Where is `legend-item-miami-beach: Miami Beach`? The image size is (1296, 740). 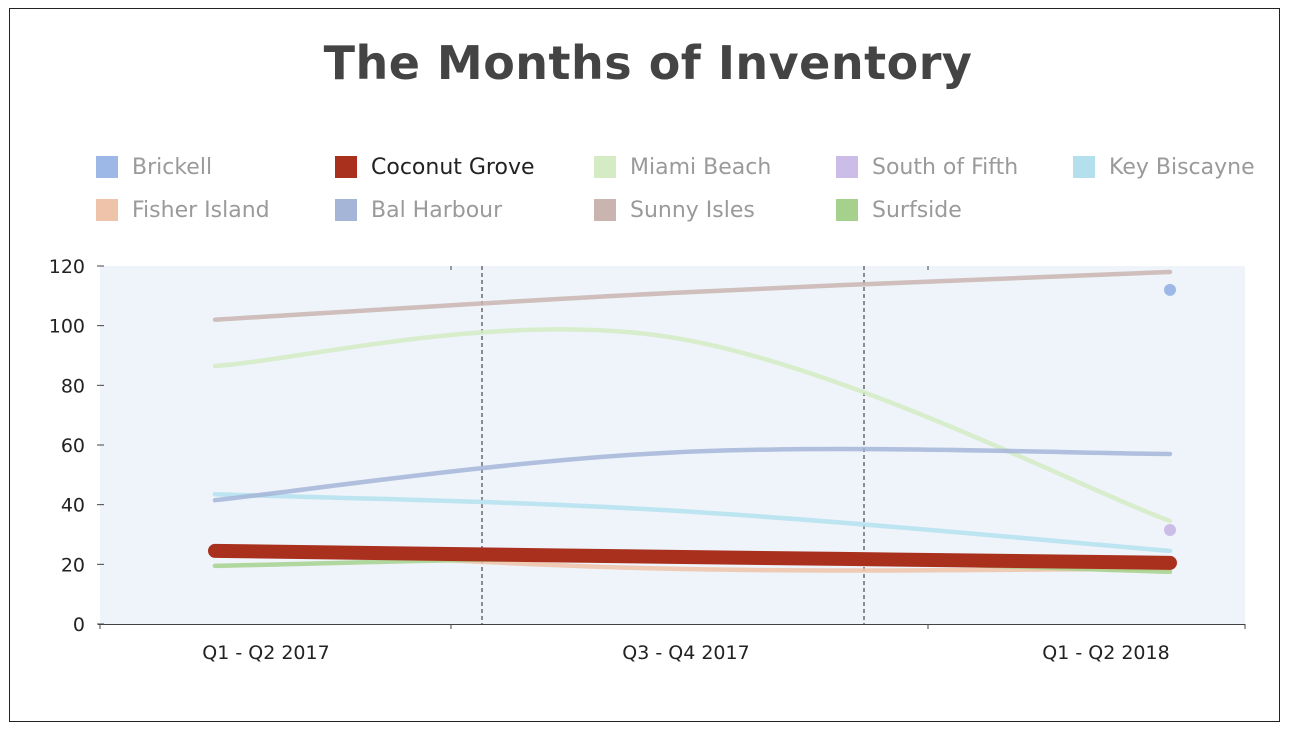
legend-item-miami-beach: Miami Beach is located at coordinates (682, 167).